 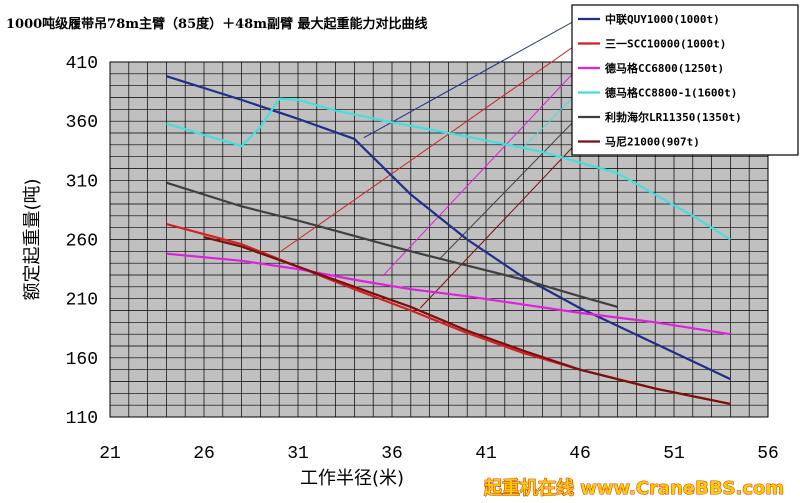 What do you see at coordinates (352, 478) in the screenshot?
I see `x-axis-label: 工作半径(米)` at bounding box center [352, 478].